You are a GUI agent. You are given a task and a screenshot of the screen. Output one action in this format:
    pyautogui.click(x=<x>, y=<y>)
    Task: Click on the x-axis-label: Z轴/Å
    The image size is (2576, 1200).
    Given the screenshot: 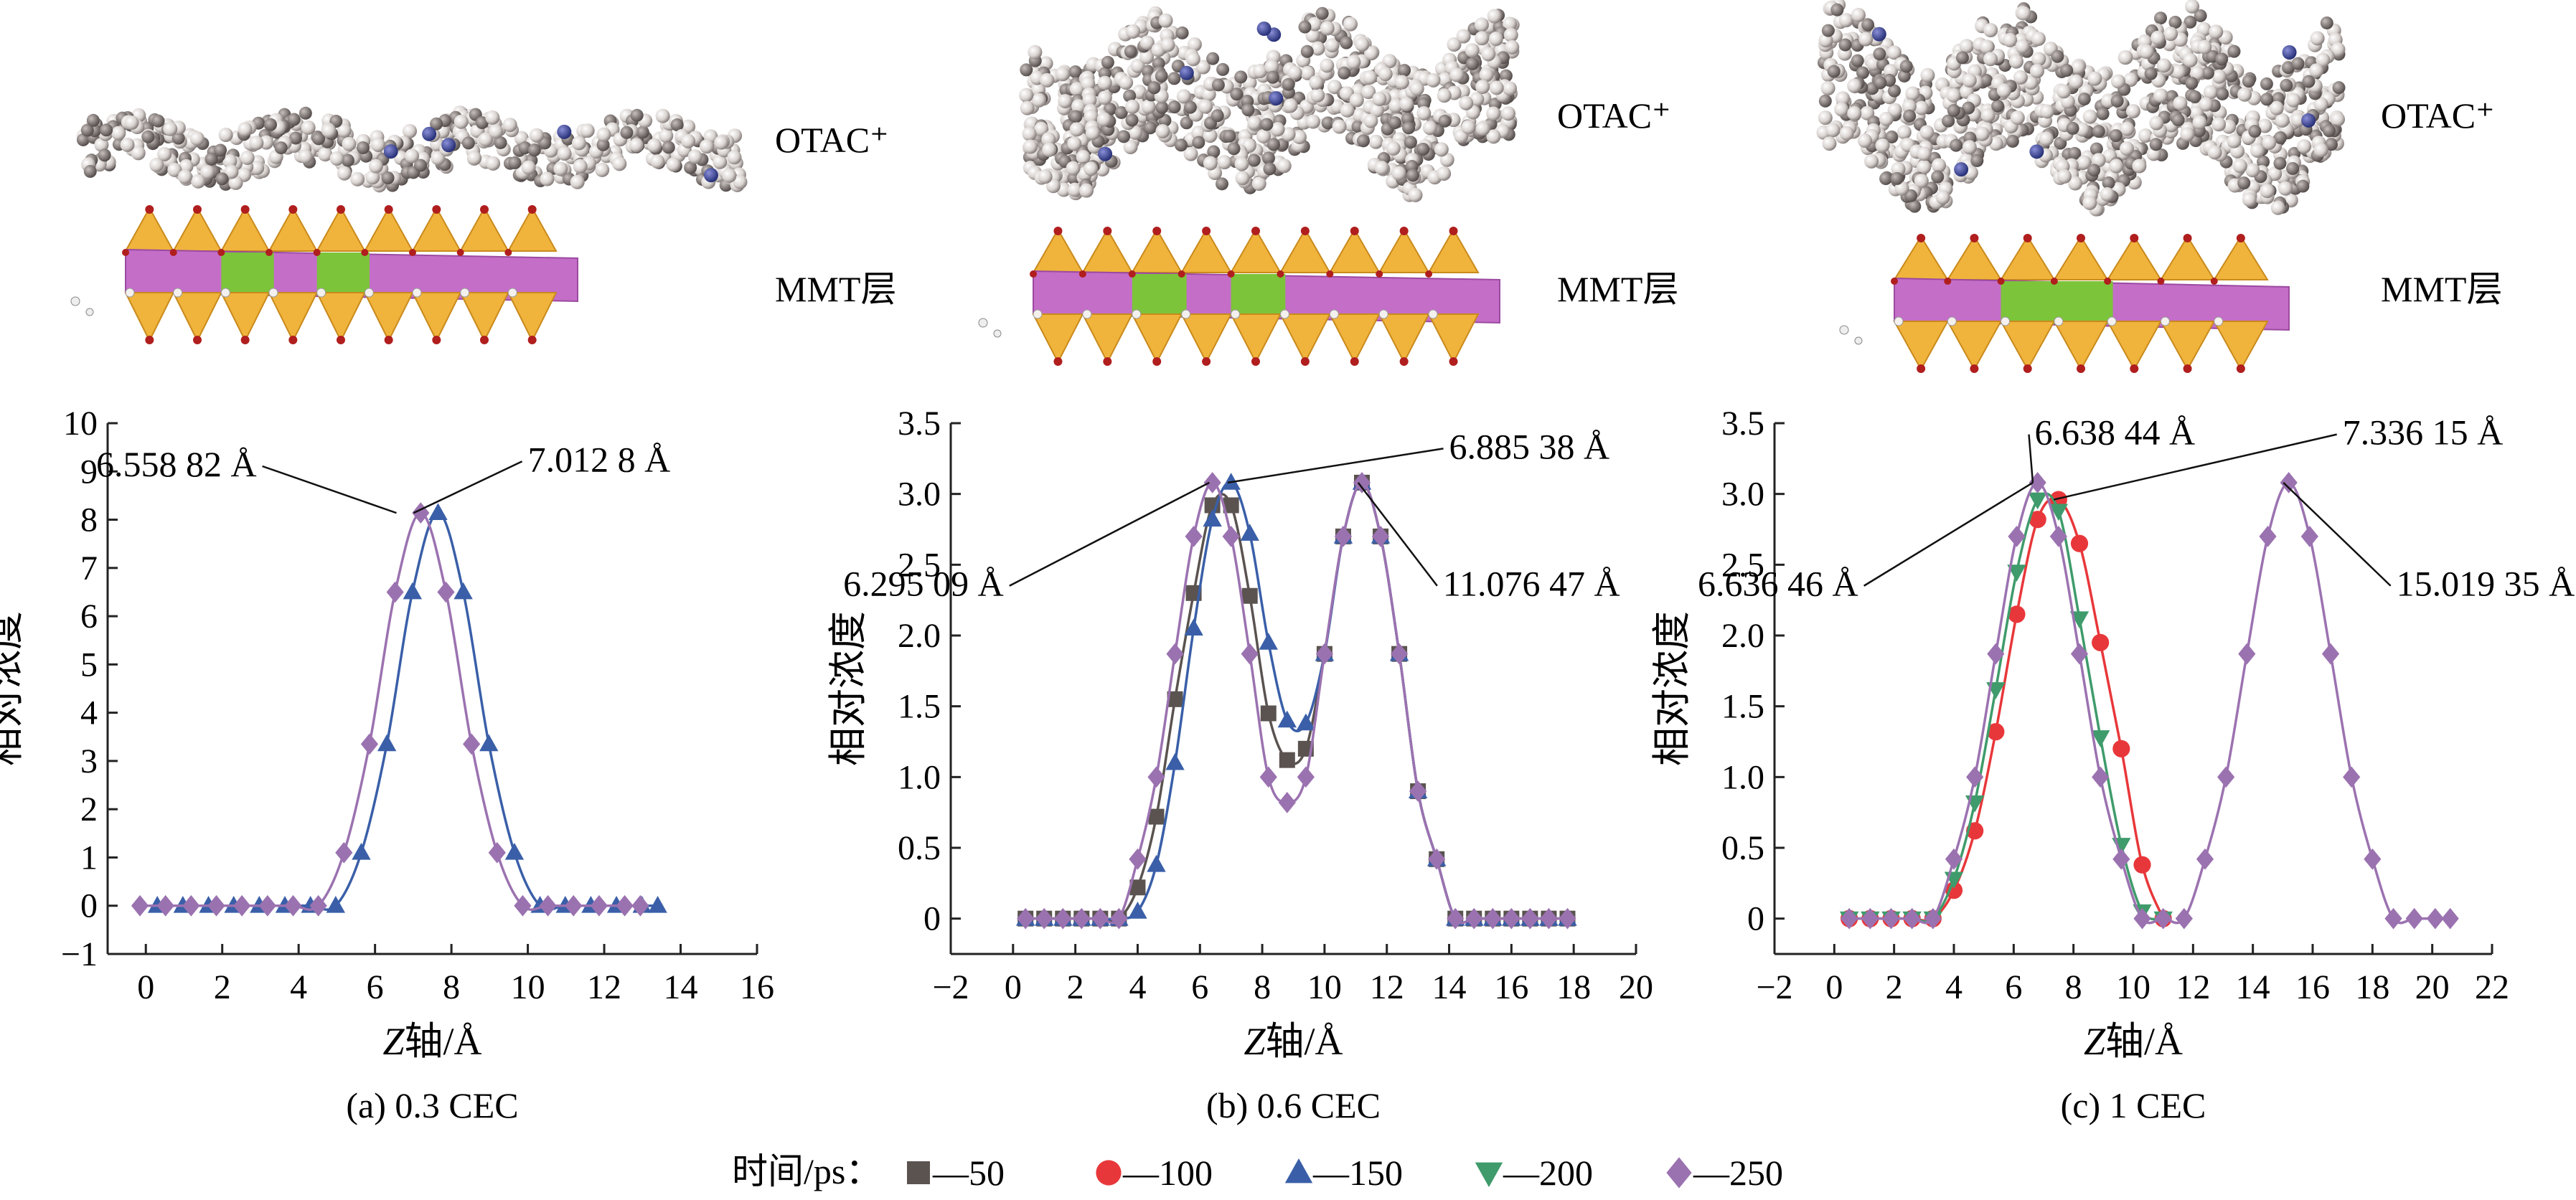 What is the action you would take?
    pyautogui.click(x=1293, y=1041)
    